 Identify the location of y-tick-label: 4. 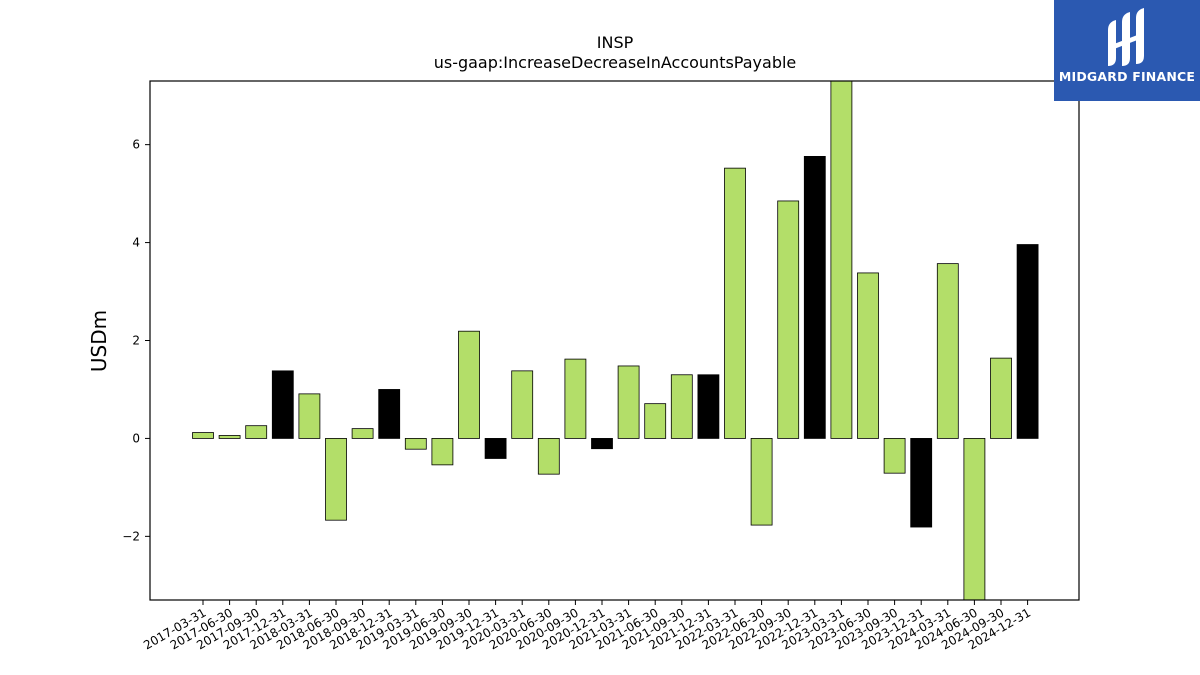
(136, 243).